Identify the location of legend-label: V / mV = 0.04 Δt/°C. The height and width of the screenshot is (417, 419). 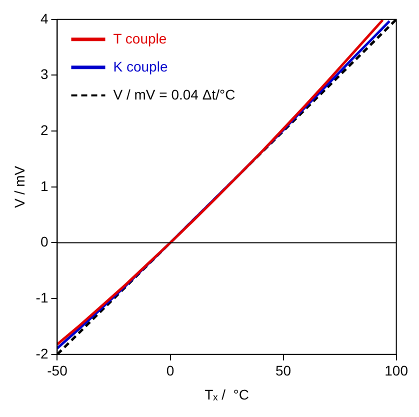
(174, 94).